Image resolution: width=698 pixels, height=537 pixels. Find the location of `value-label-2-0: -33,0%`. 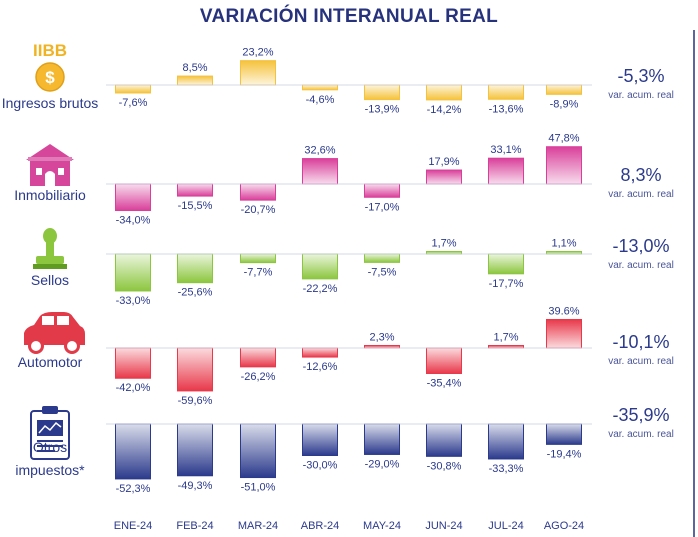

value-label-2-0: -33,0% is located at coordinates (133, 301).